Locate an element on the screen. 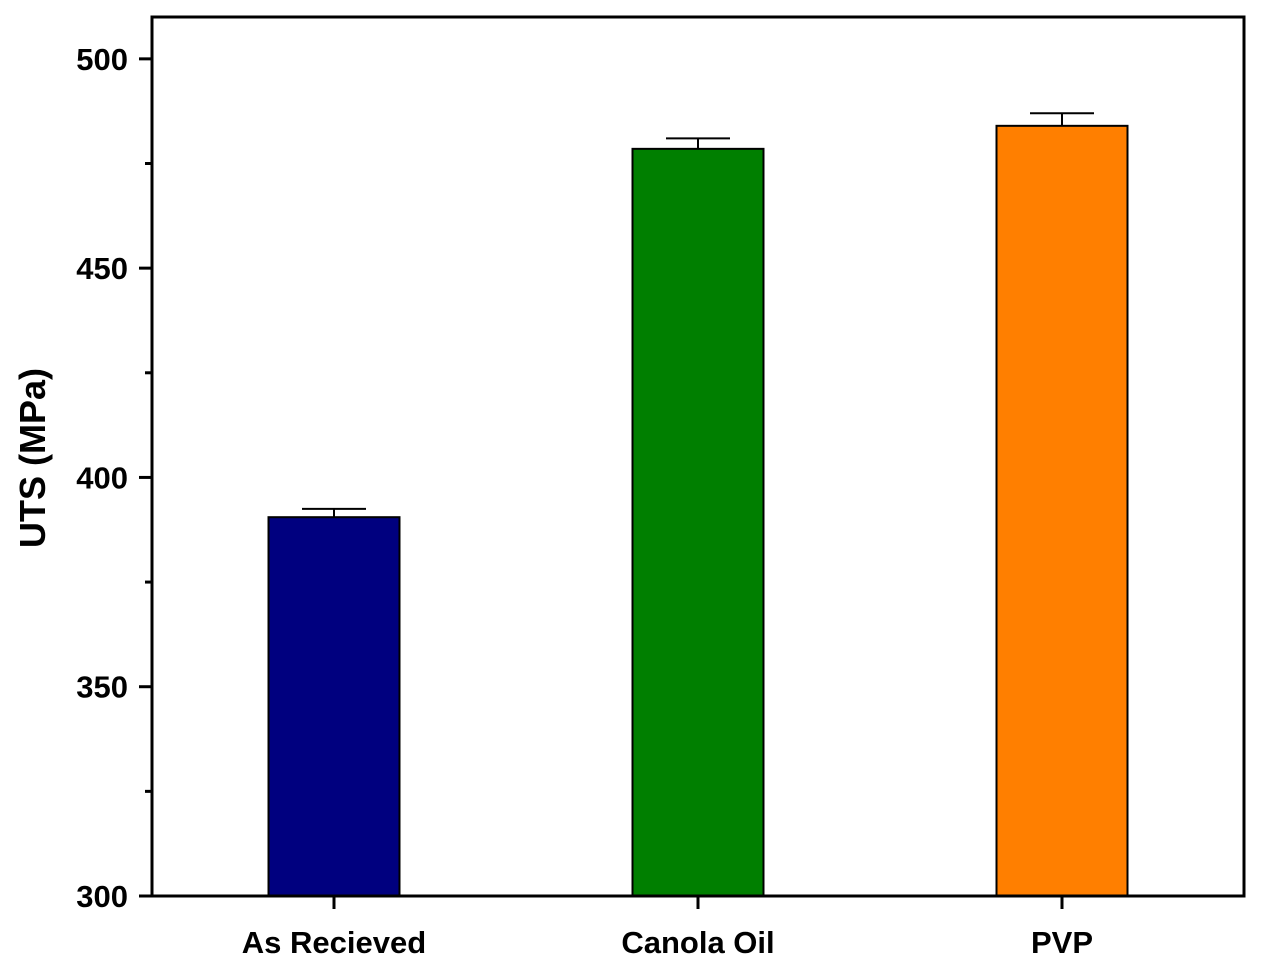 This screenshot has height=966, width=1261. y-axis: 300 350 400 450 500 is located at coordinates (114, 478).